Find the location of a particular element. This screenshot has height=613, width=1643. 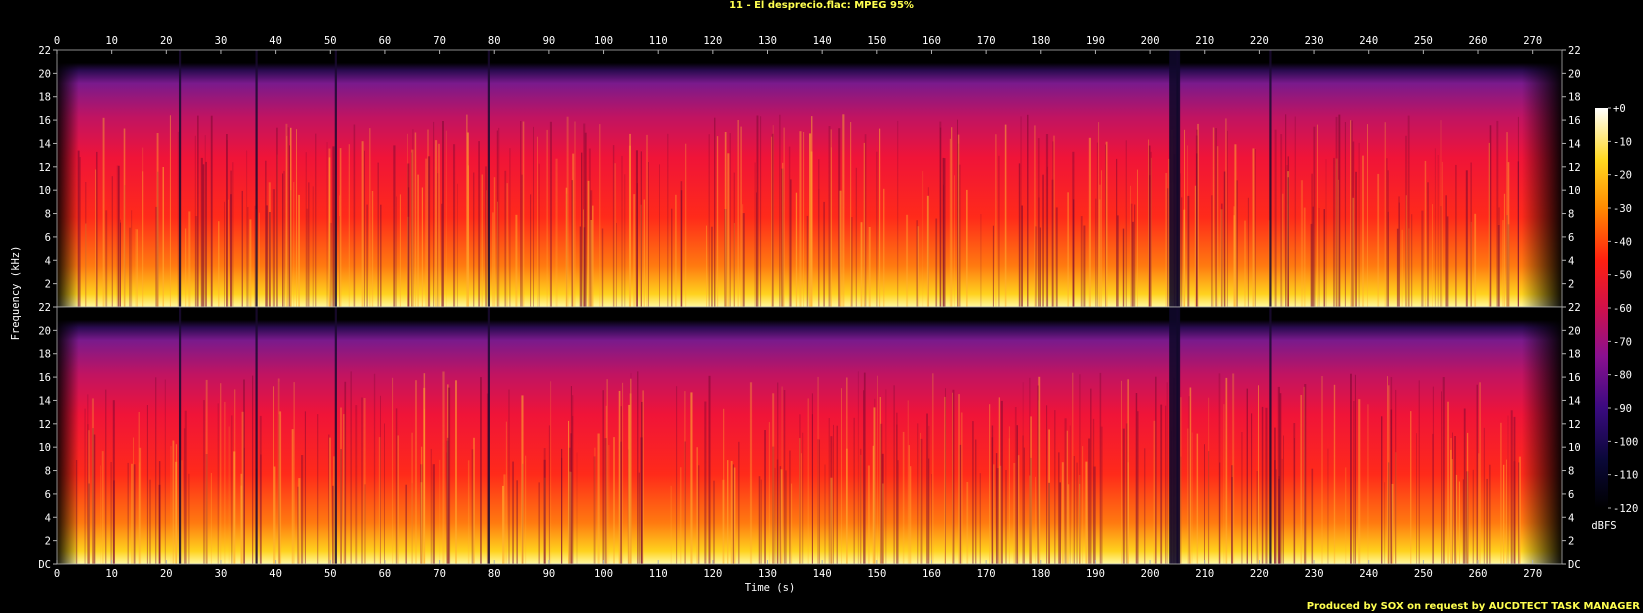

x-tick-bottom-label: 0 is located at coordinates (57, 574).